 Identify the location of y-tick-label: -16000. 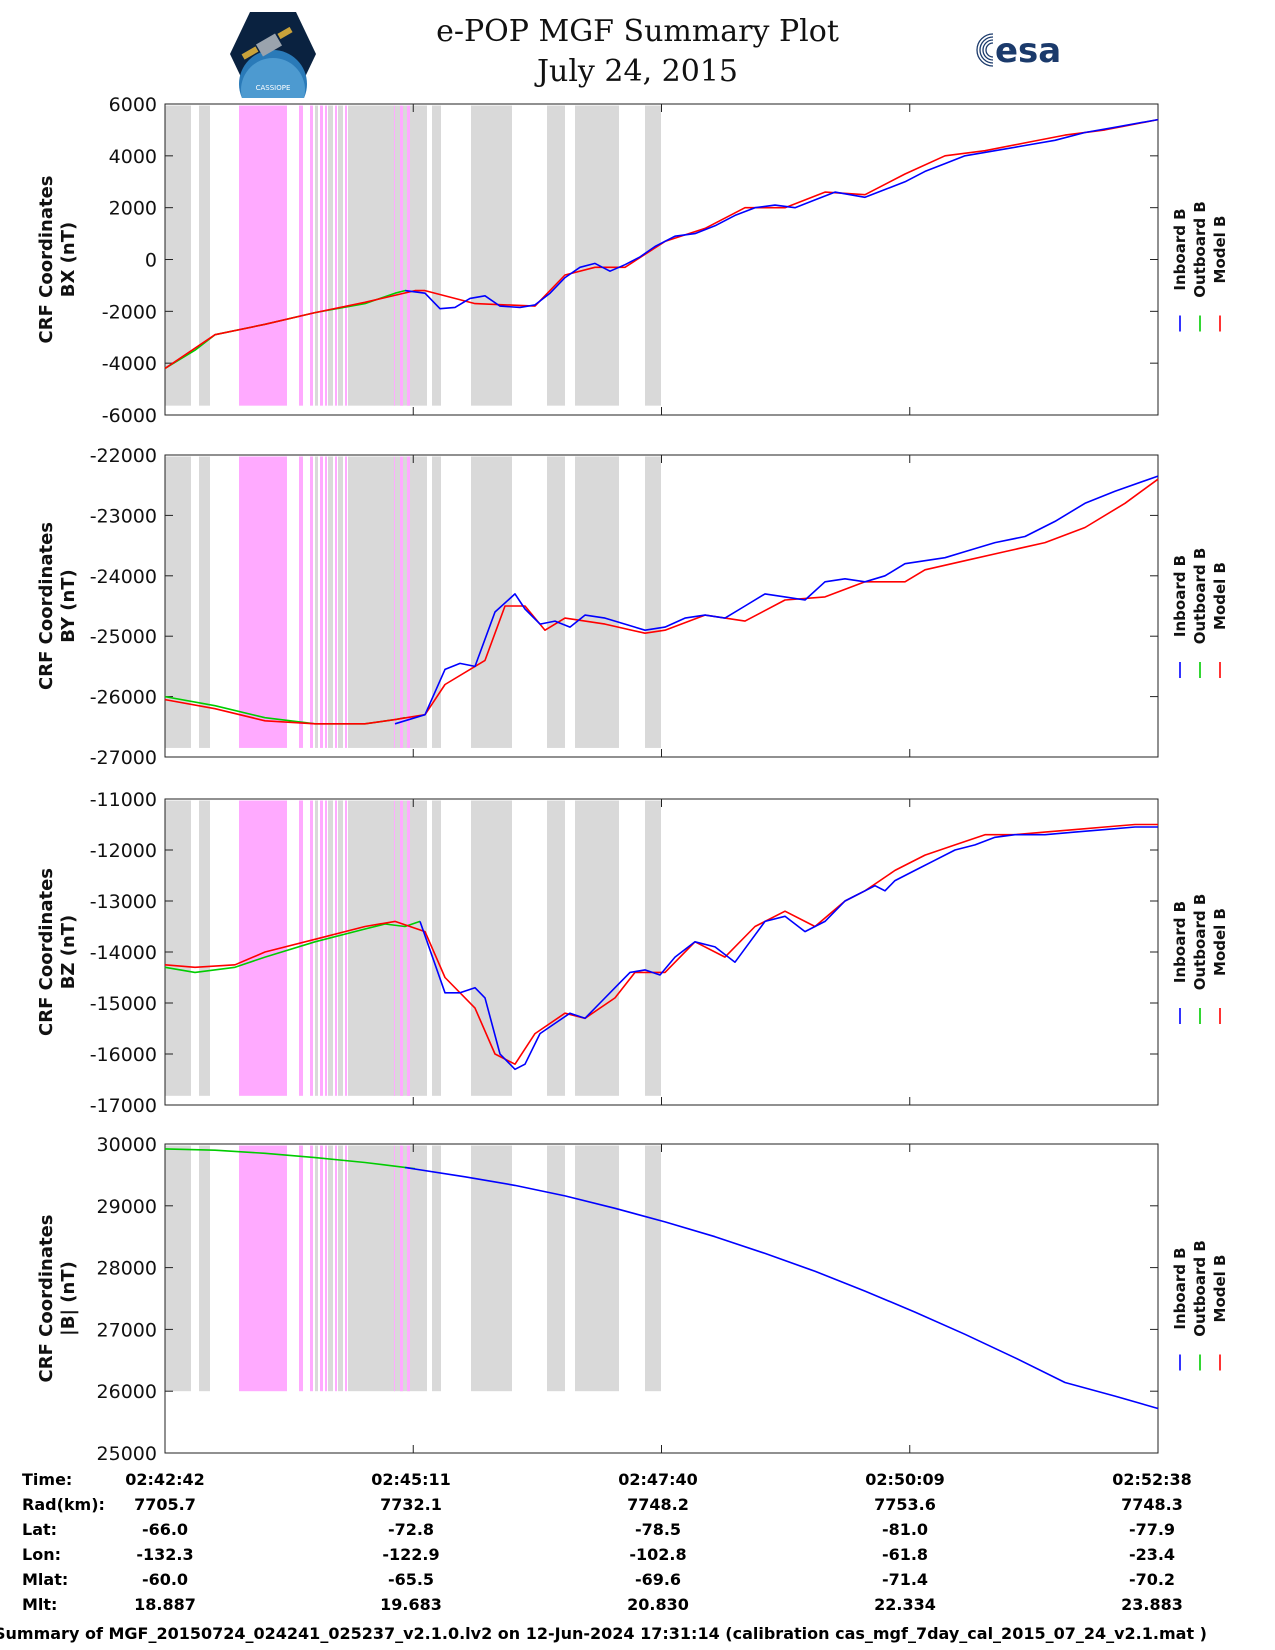
(123, 1055).